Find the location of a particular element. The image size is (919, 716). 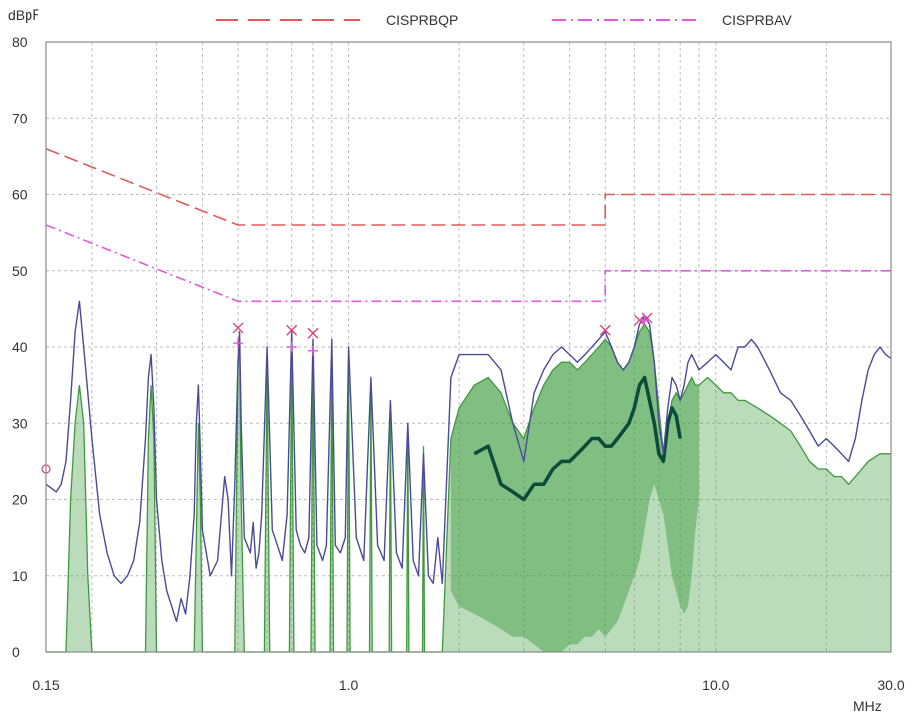

legend-label-qp: CISPRBQP is located at coordinates (422, 20).